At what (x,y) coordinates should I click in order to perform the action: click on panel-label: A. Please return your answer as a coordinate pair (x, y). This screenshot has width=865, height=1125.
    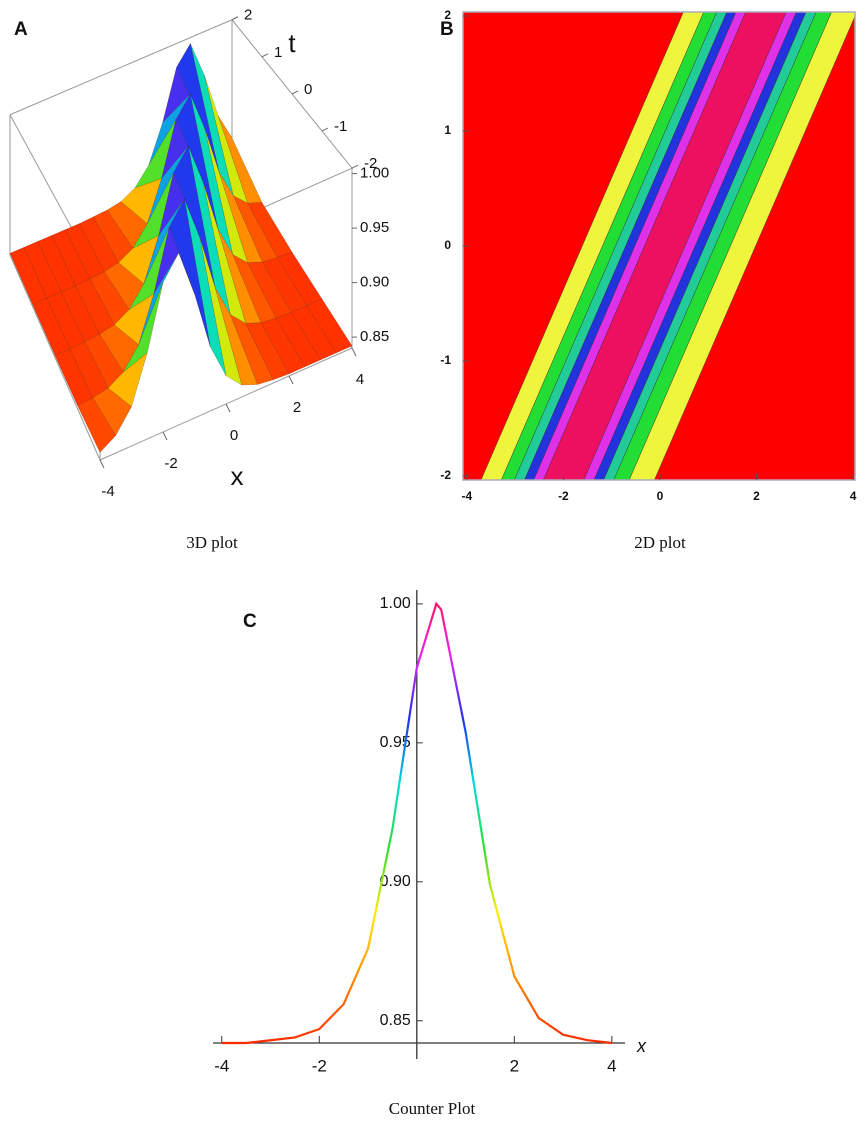
    Looking at the image, I should click on (21, 29).